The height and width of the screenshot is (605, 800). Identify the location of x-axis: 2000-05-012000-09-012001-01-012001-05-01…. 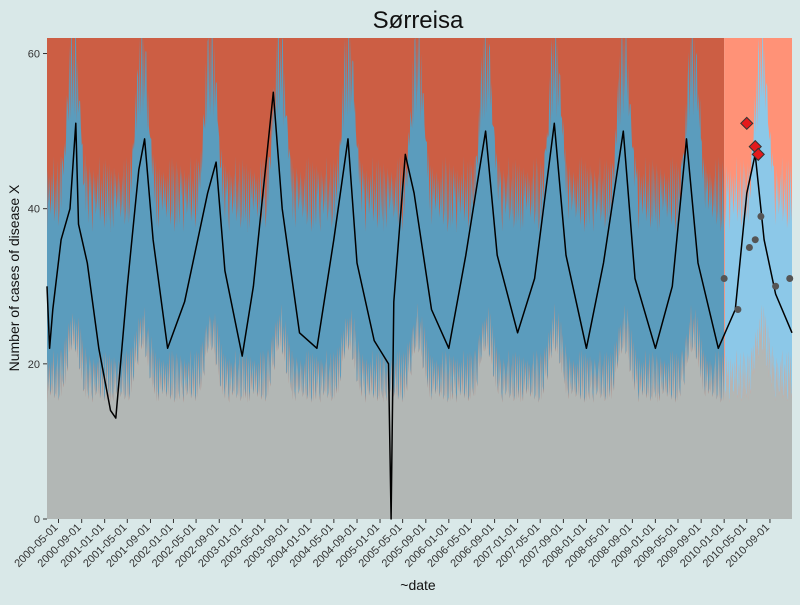
(392, 544).